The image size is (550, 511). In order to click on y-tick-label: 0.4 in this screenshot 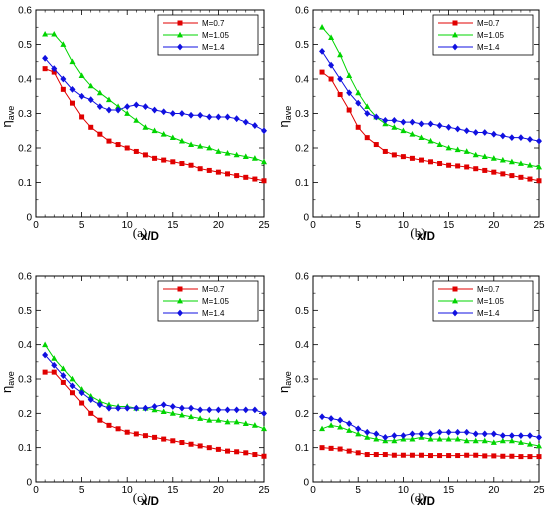, I will do `click(25, 345)`.